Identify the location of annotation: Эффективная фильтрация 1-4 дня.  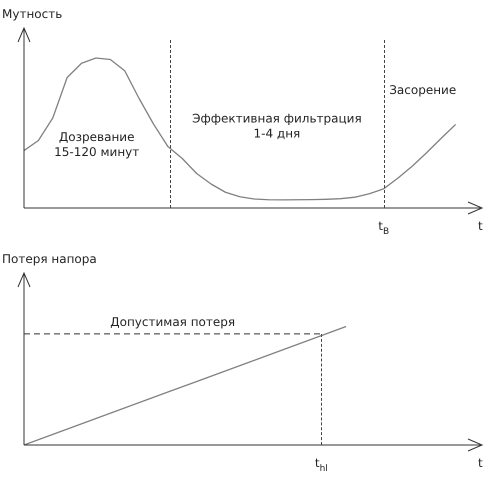
(277, 125).